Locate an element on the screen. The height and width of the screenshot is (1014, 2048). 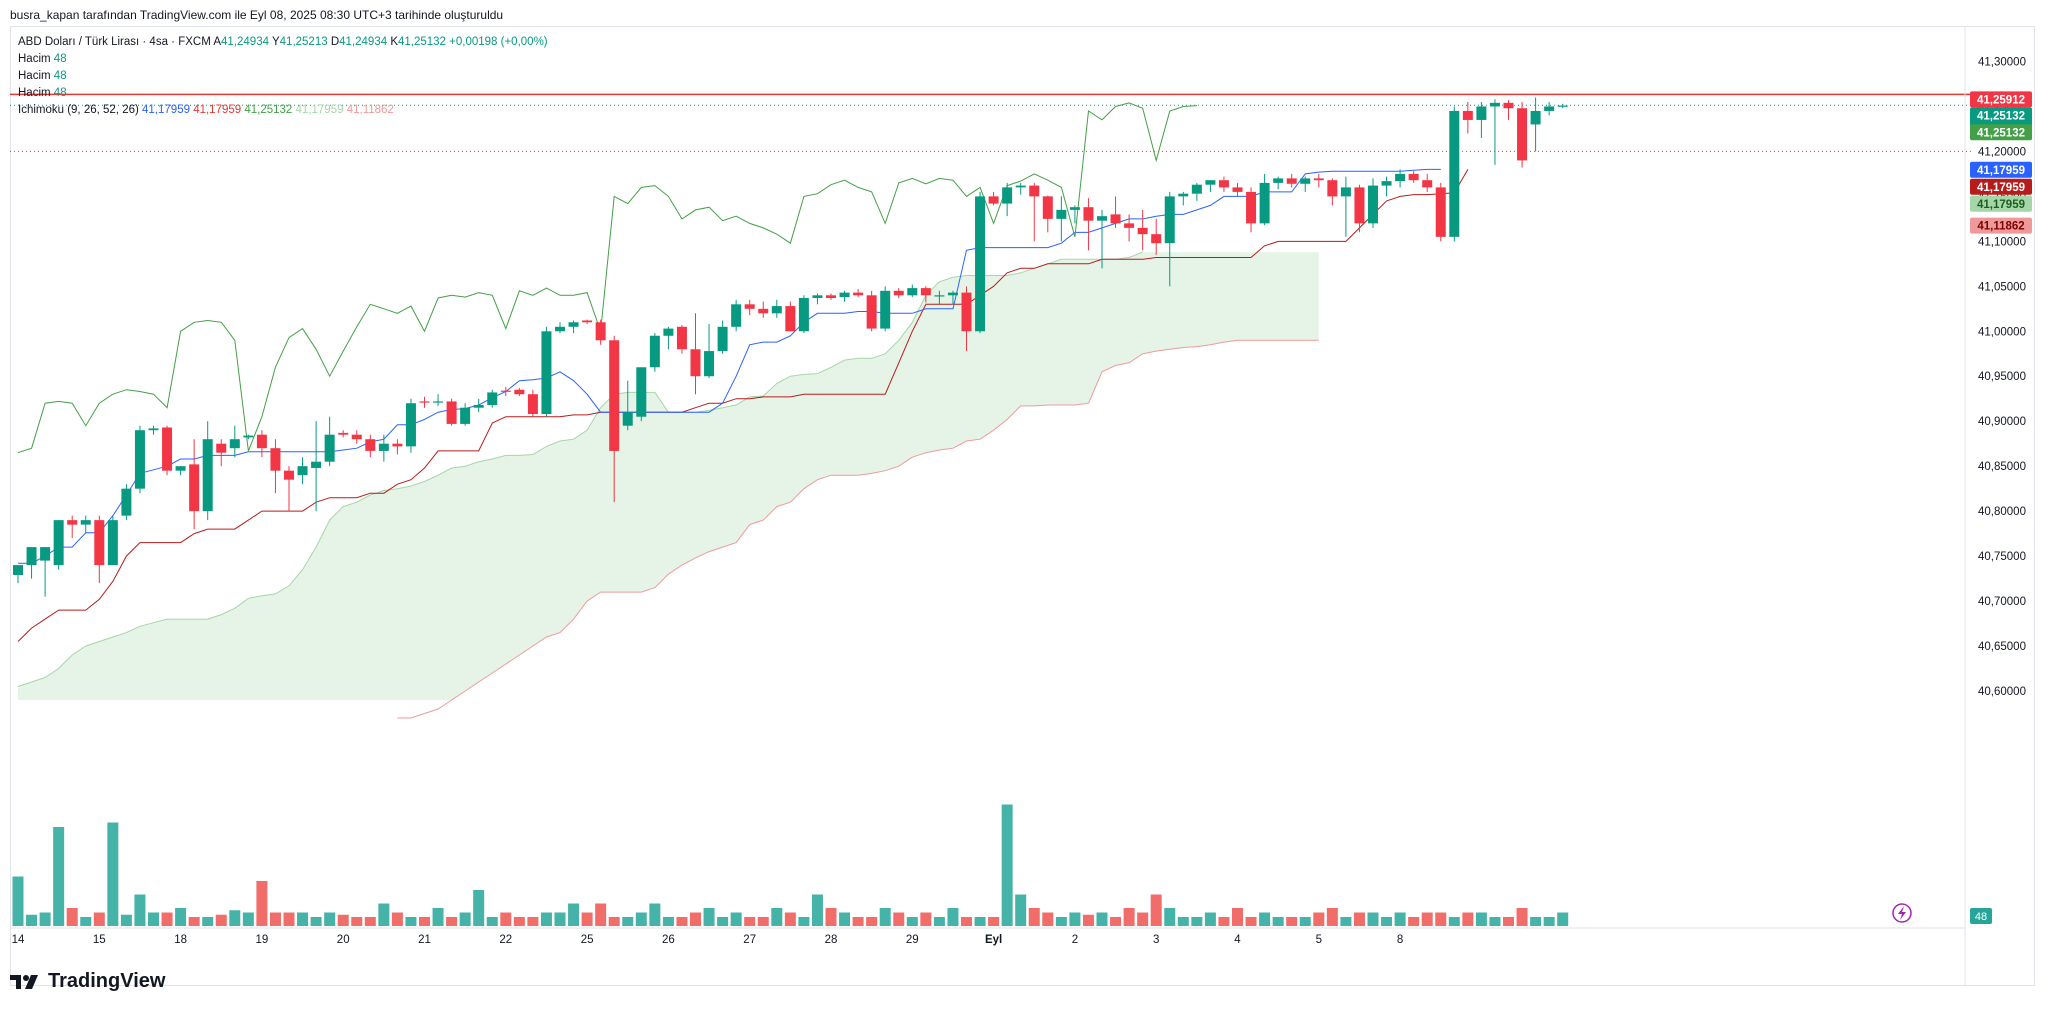
price-badge-text: 41,17959 is located at coordinates (2001, 171).